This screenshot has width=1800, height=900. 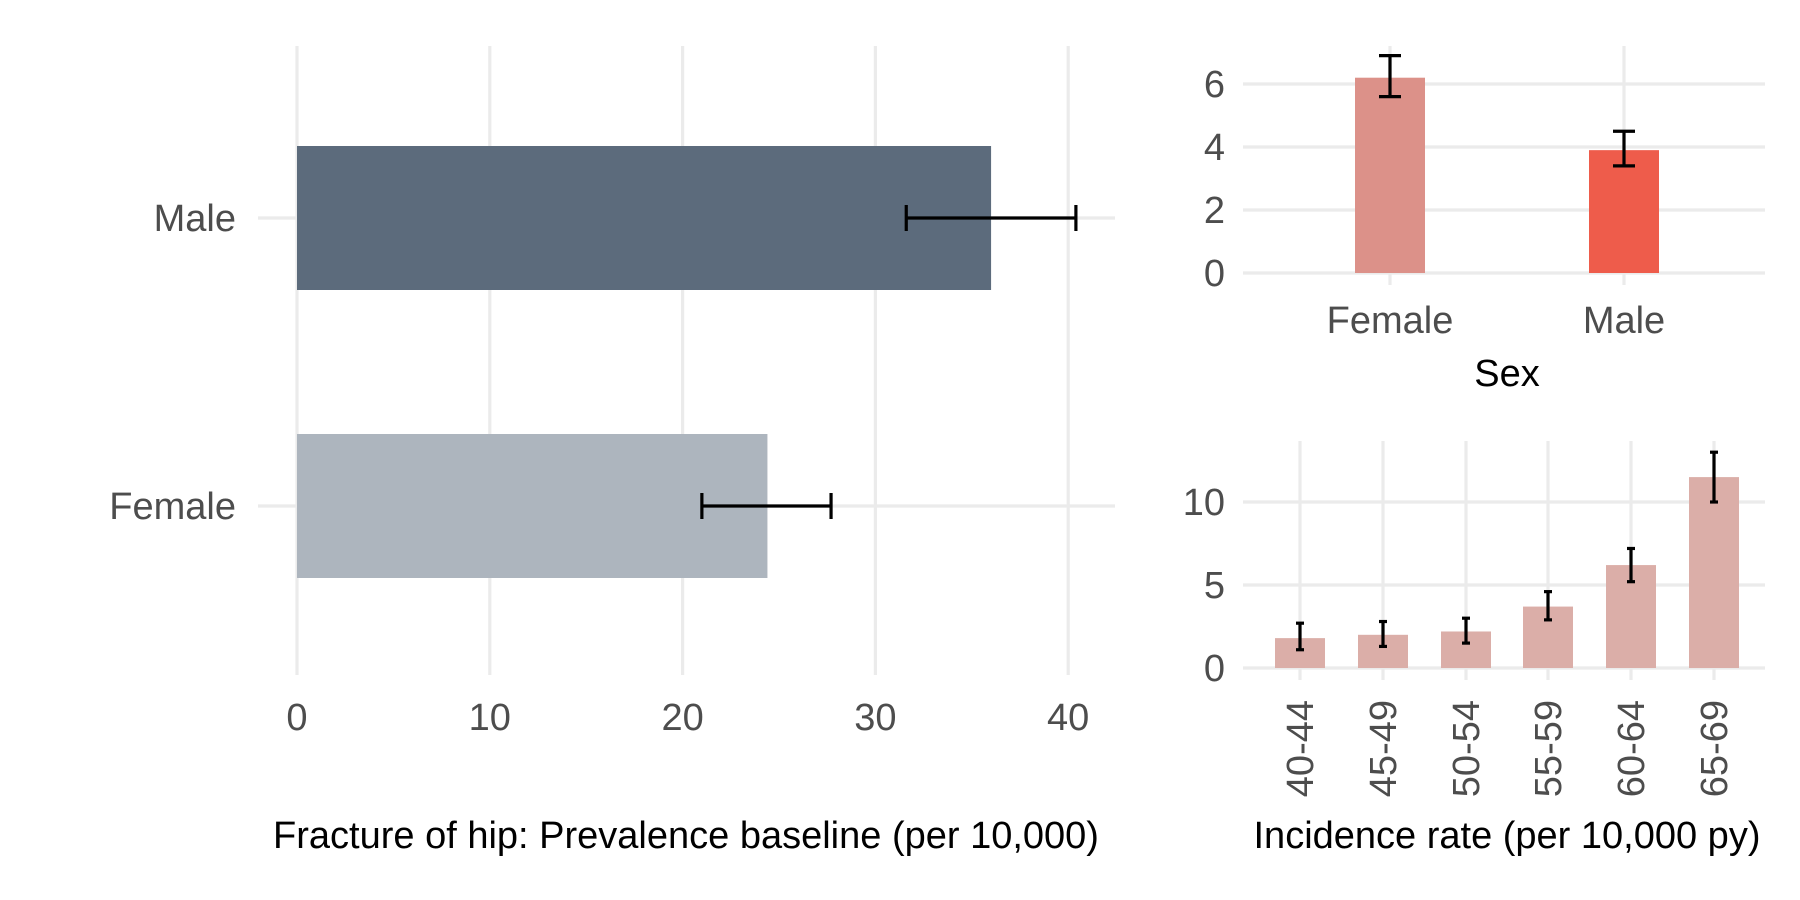 I want to click on age-y-tick-label: 10, so click(x=1204, y=503).